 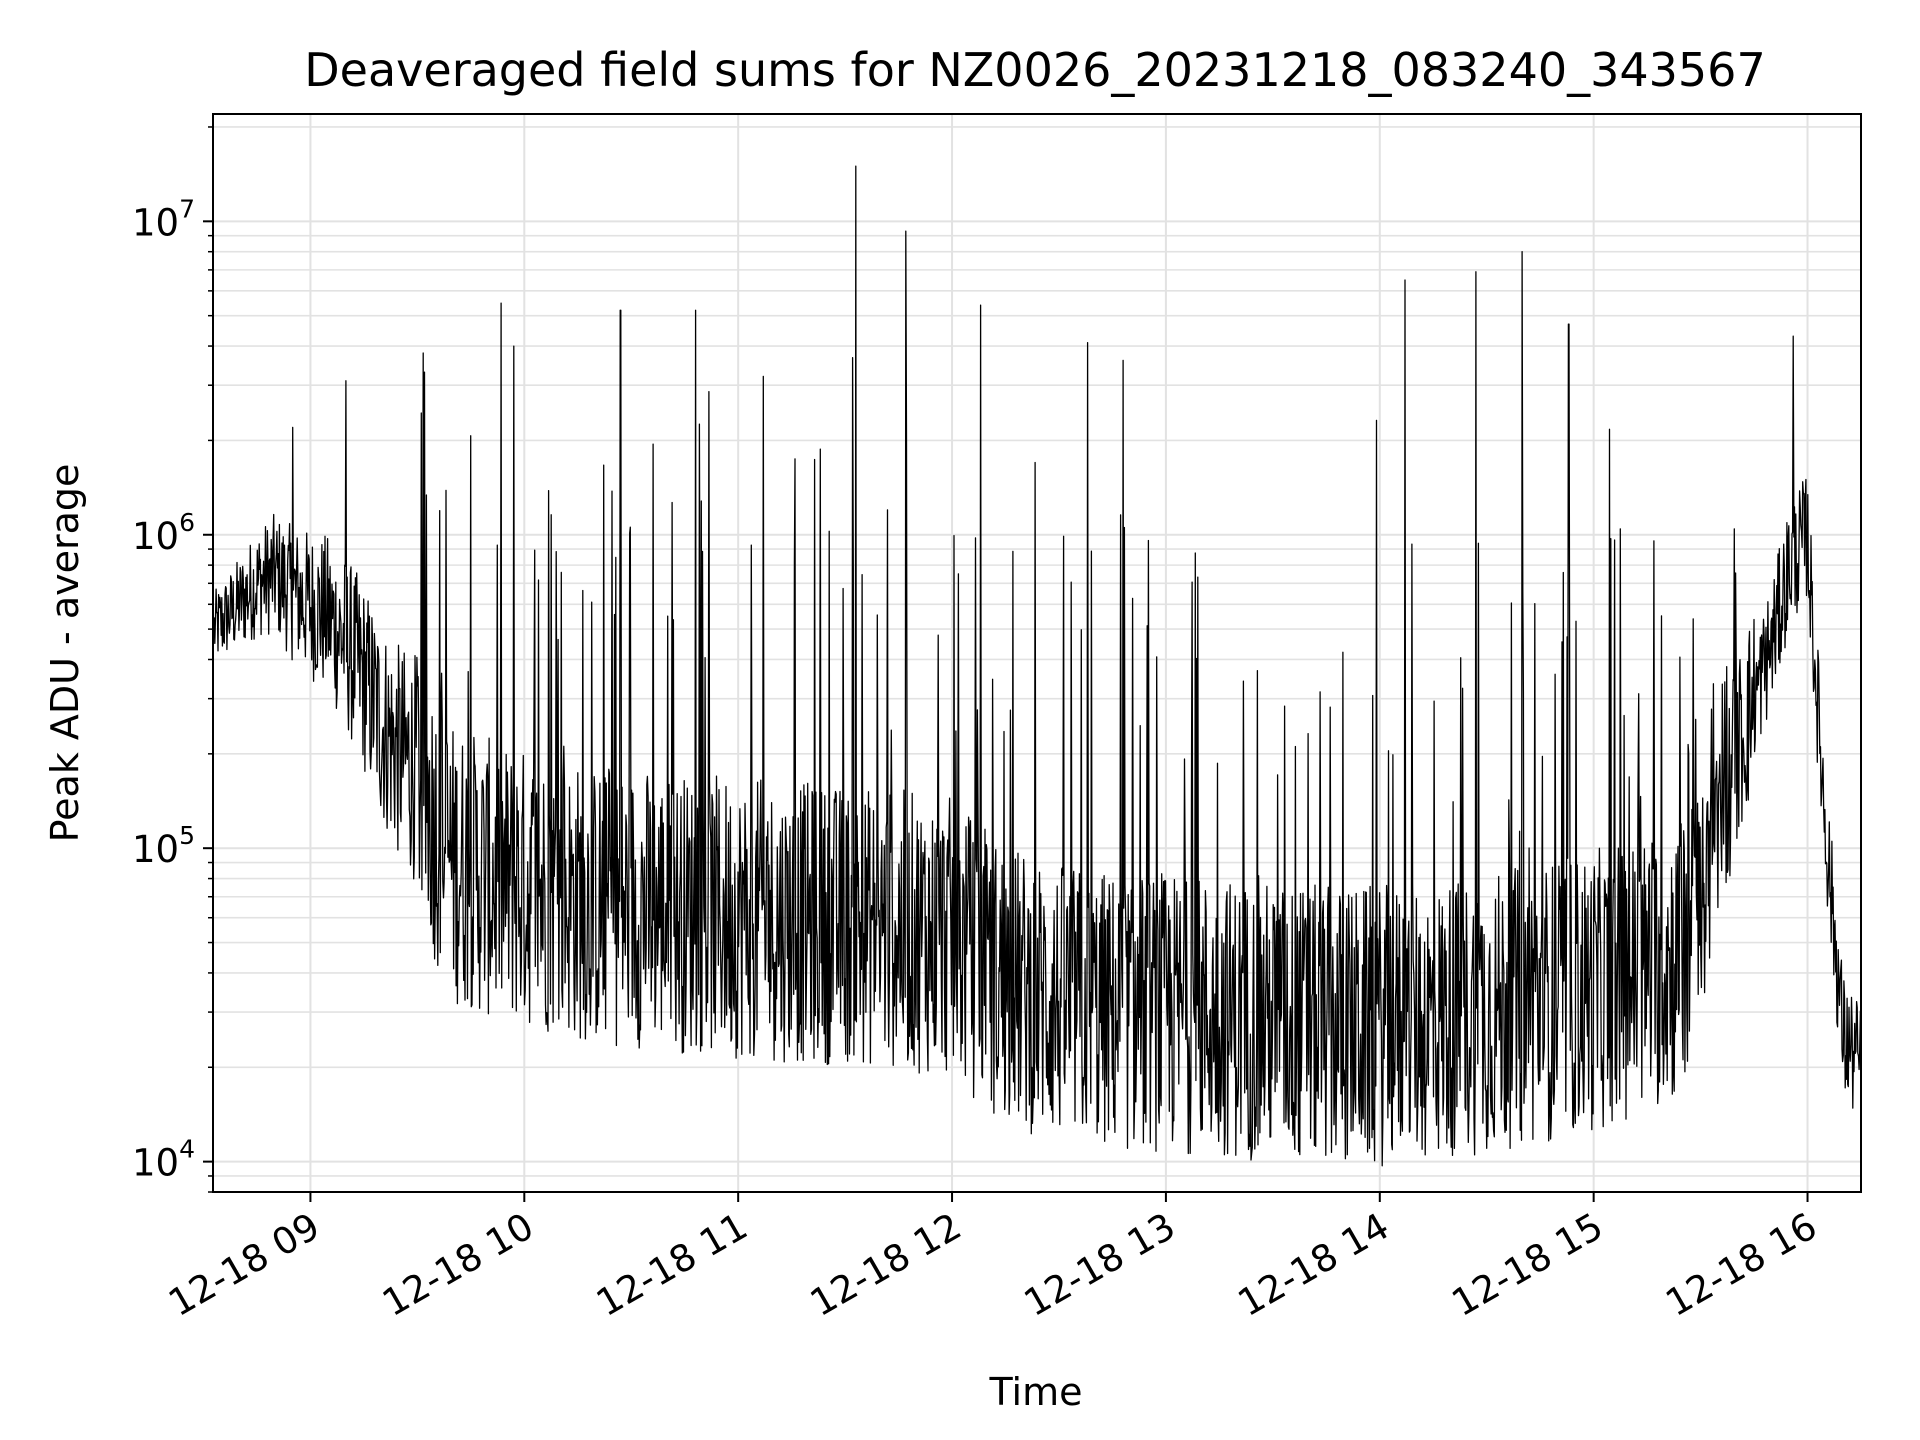 I want to click on y-axis: 10⁴ 10⁵ 10⁶ 10⁷, so click(x=172, y=659).